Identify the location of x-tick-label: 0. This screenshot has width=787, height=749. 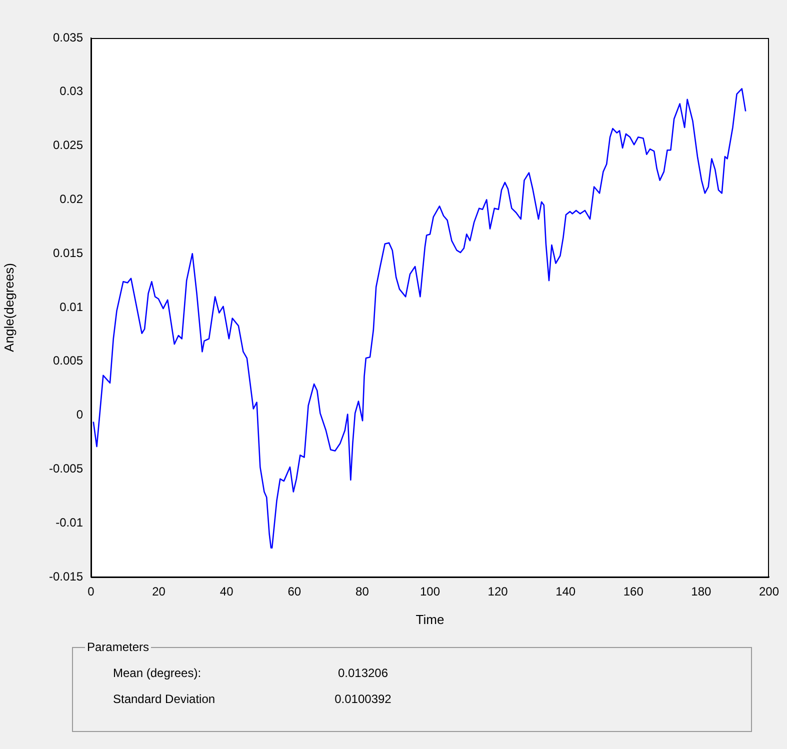
(91, 591).